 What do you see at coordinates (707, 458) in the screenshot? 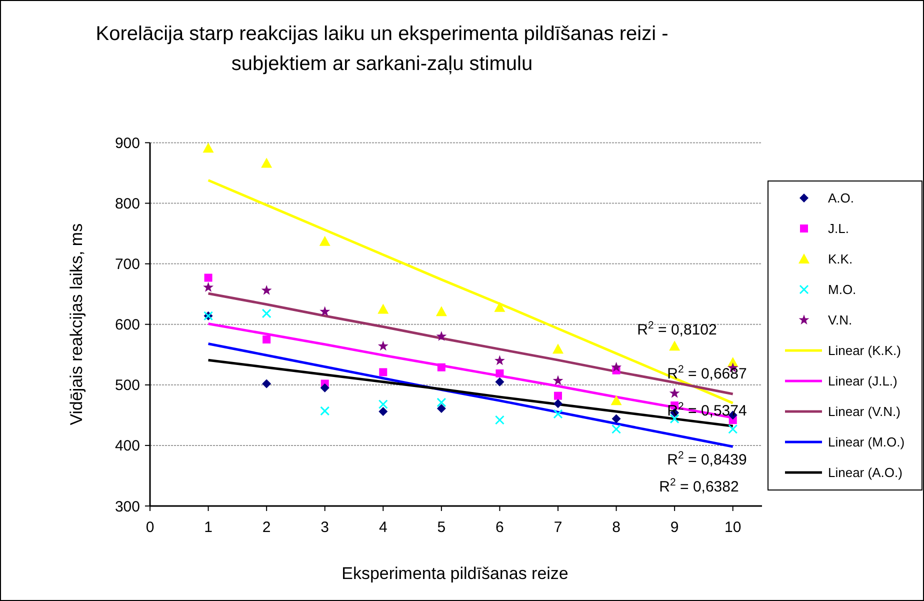
I see `annotation: R$^{2}$ = 0,8439` at bounding box center [707, 458].